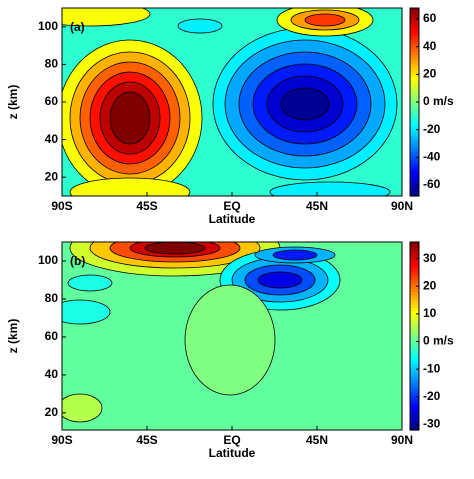  Describe the element at coordinates (430, 258) in the screenshot. I see `colorbar-tick-label: 30` at that location.